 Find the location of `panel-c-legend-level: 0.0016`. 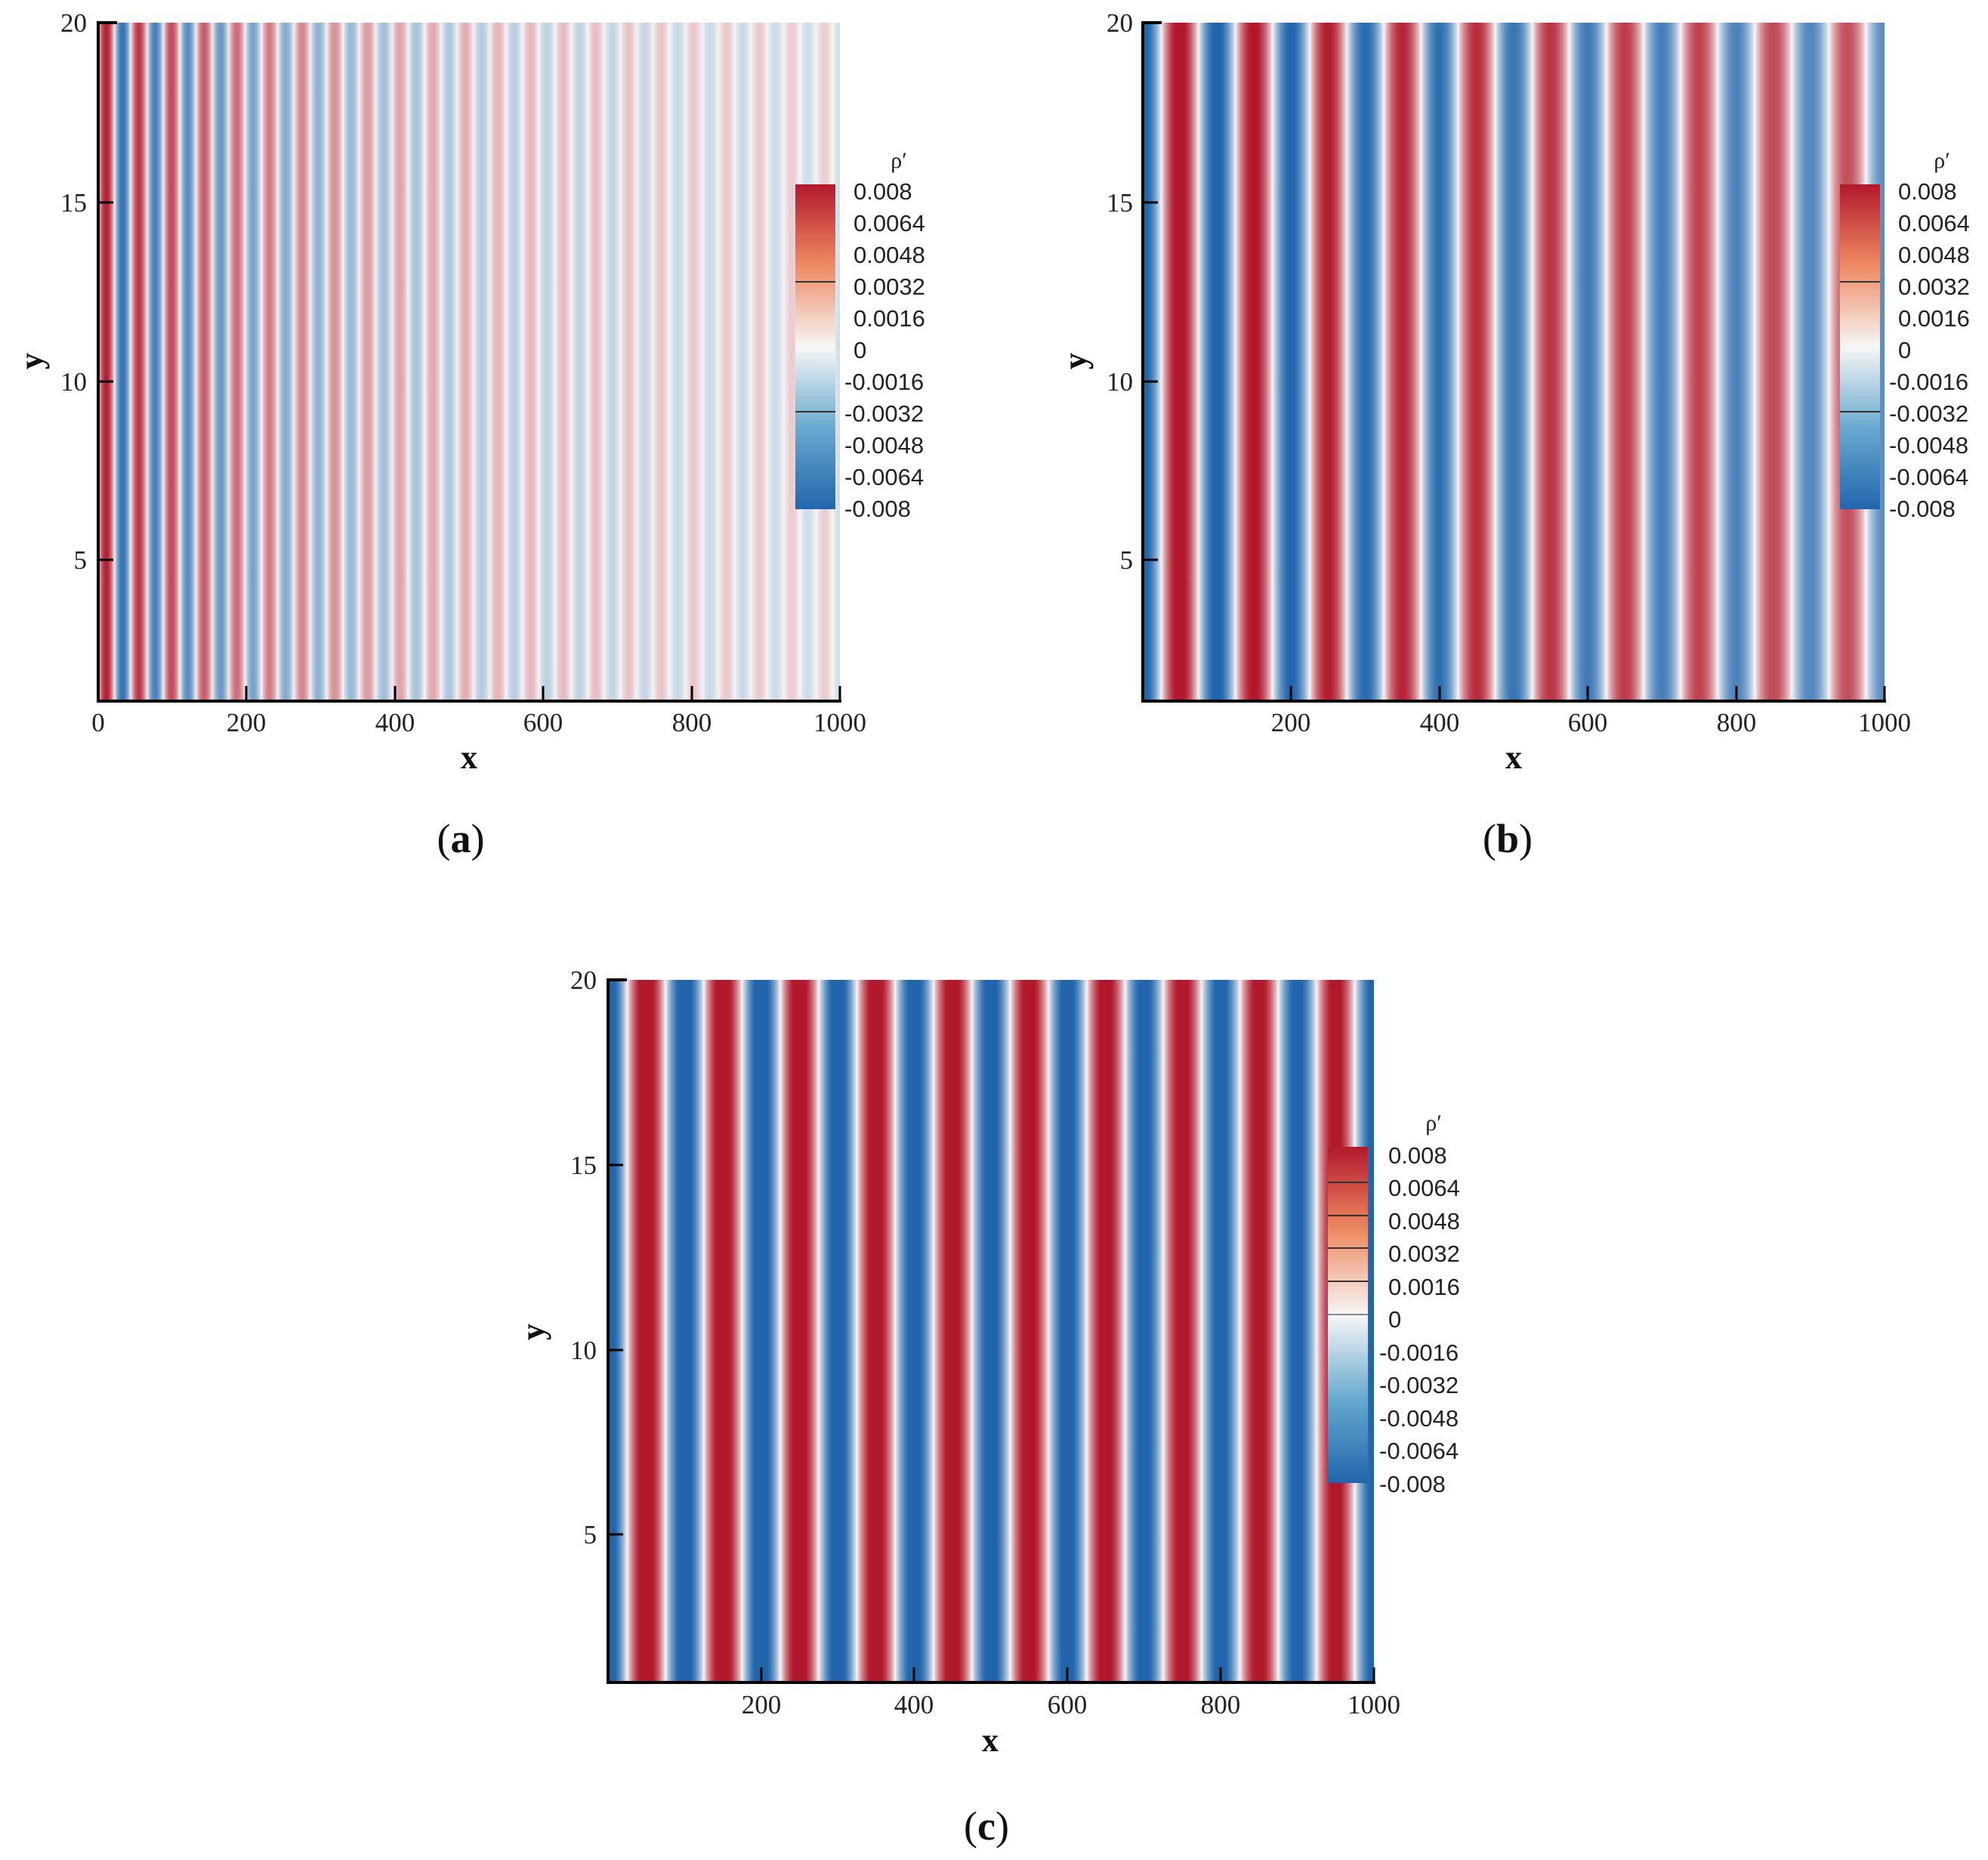

panel-c-legend-level: 0.0016 is located at coordinates (1424, 1287).